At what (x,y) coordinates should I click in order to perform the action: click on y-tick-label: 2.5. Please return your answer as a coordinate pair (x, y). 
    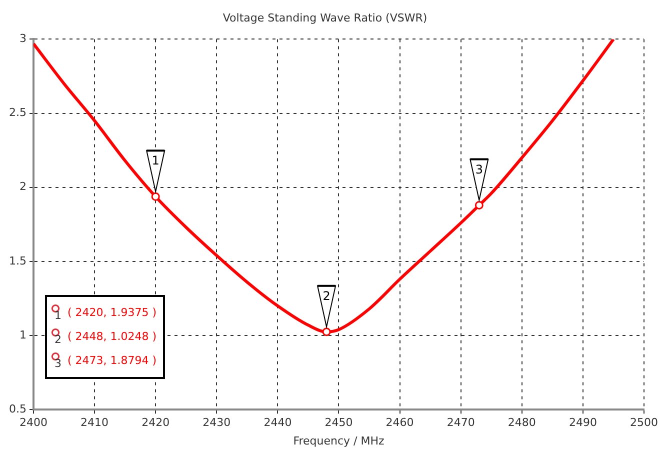
    Looking at the image, I should click on (17, 113).